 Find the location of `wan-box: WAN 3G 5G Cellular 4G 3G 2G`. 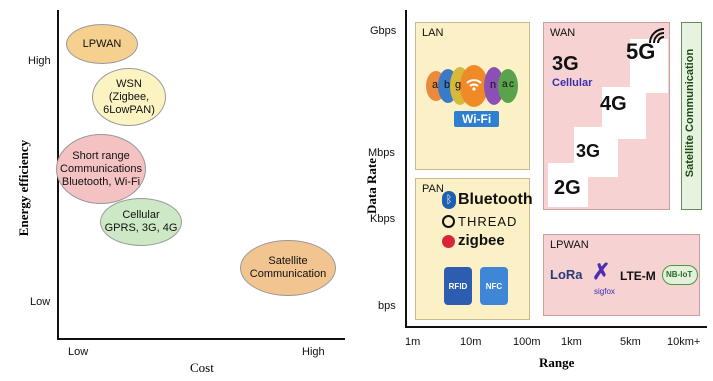

wan-box: WAN 3G 5G Cellular 4G 3G 2G is located at coordinates (606, 116).